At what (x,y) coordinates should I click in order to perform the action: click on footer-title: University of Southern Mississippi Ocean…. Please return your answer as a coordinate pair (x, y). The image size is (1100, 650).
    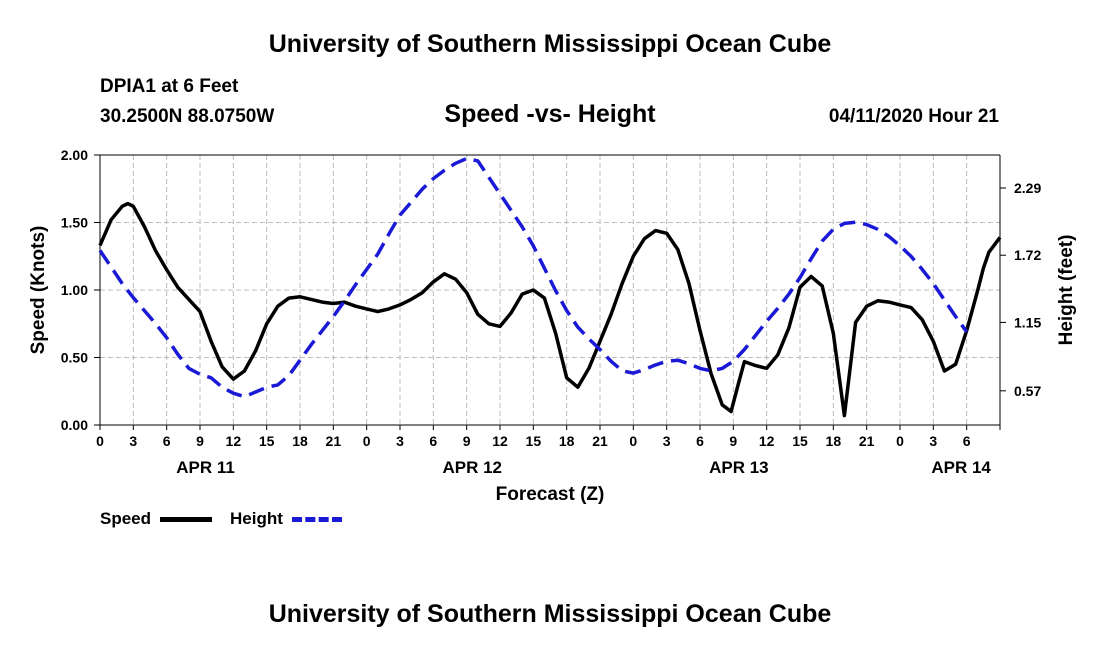
    Looking at the image, I should click on (550, 614).